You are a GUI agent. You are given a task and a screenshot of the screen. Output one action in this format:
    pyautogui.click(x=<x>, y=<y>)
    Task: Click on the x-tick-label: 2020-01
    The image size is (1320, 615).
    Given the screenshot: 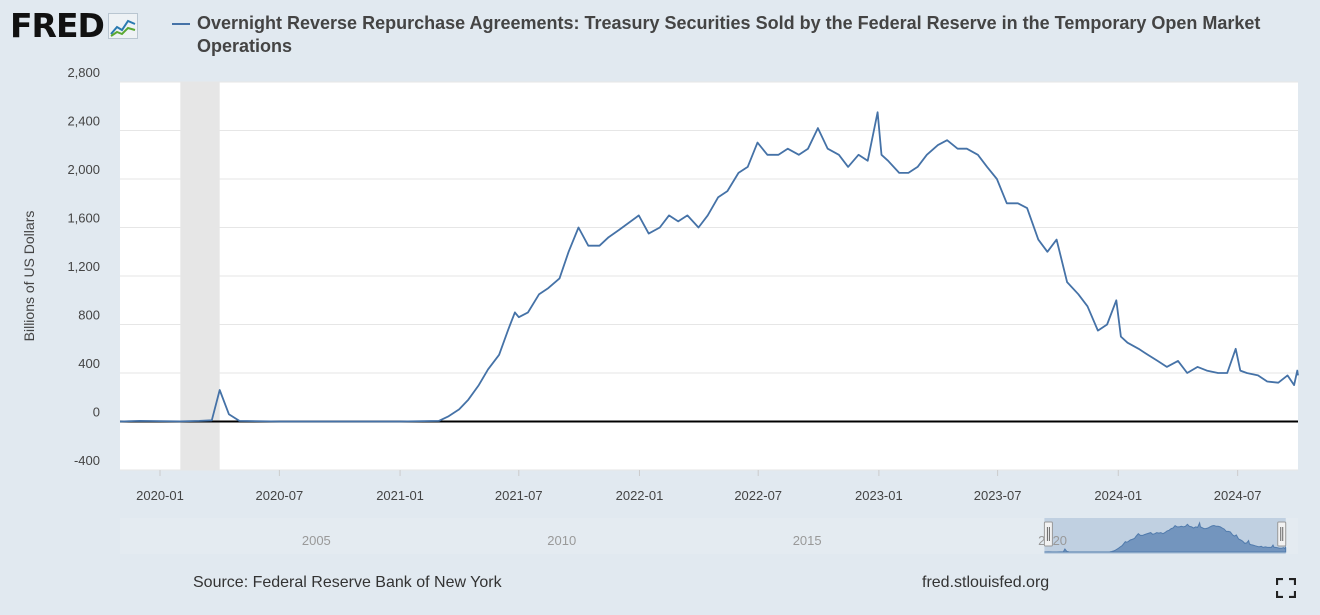 What is the action you would take?
    pyautogui.click(x=160, y=495)
    